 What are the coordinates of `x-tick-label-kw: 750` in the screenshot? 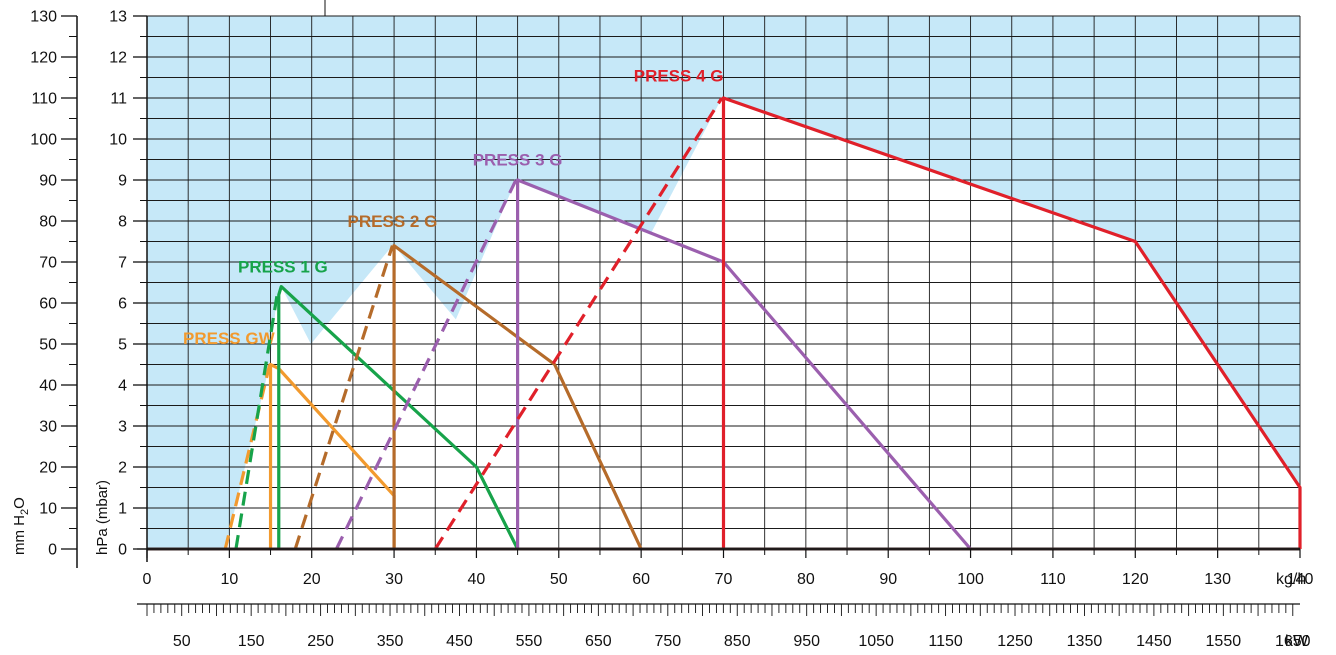 It's located at (667, 641).